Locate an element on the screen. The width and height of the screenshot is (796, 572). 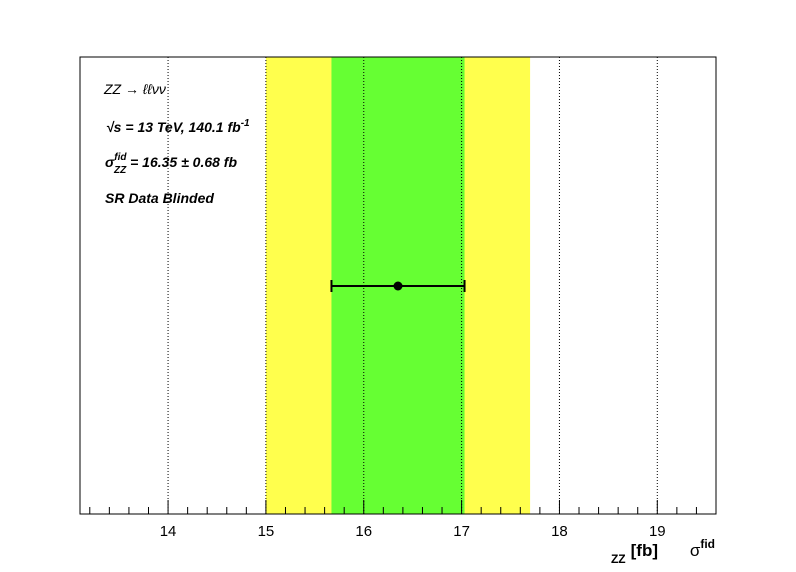
data-point is located at coordinates (398, 286).